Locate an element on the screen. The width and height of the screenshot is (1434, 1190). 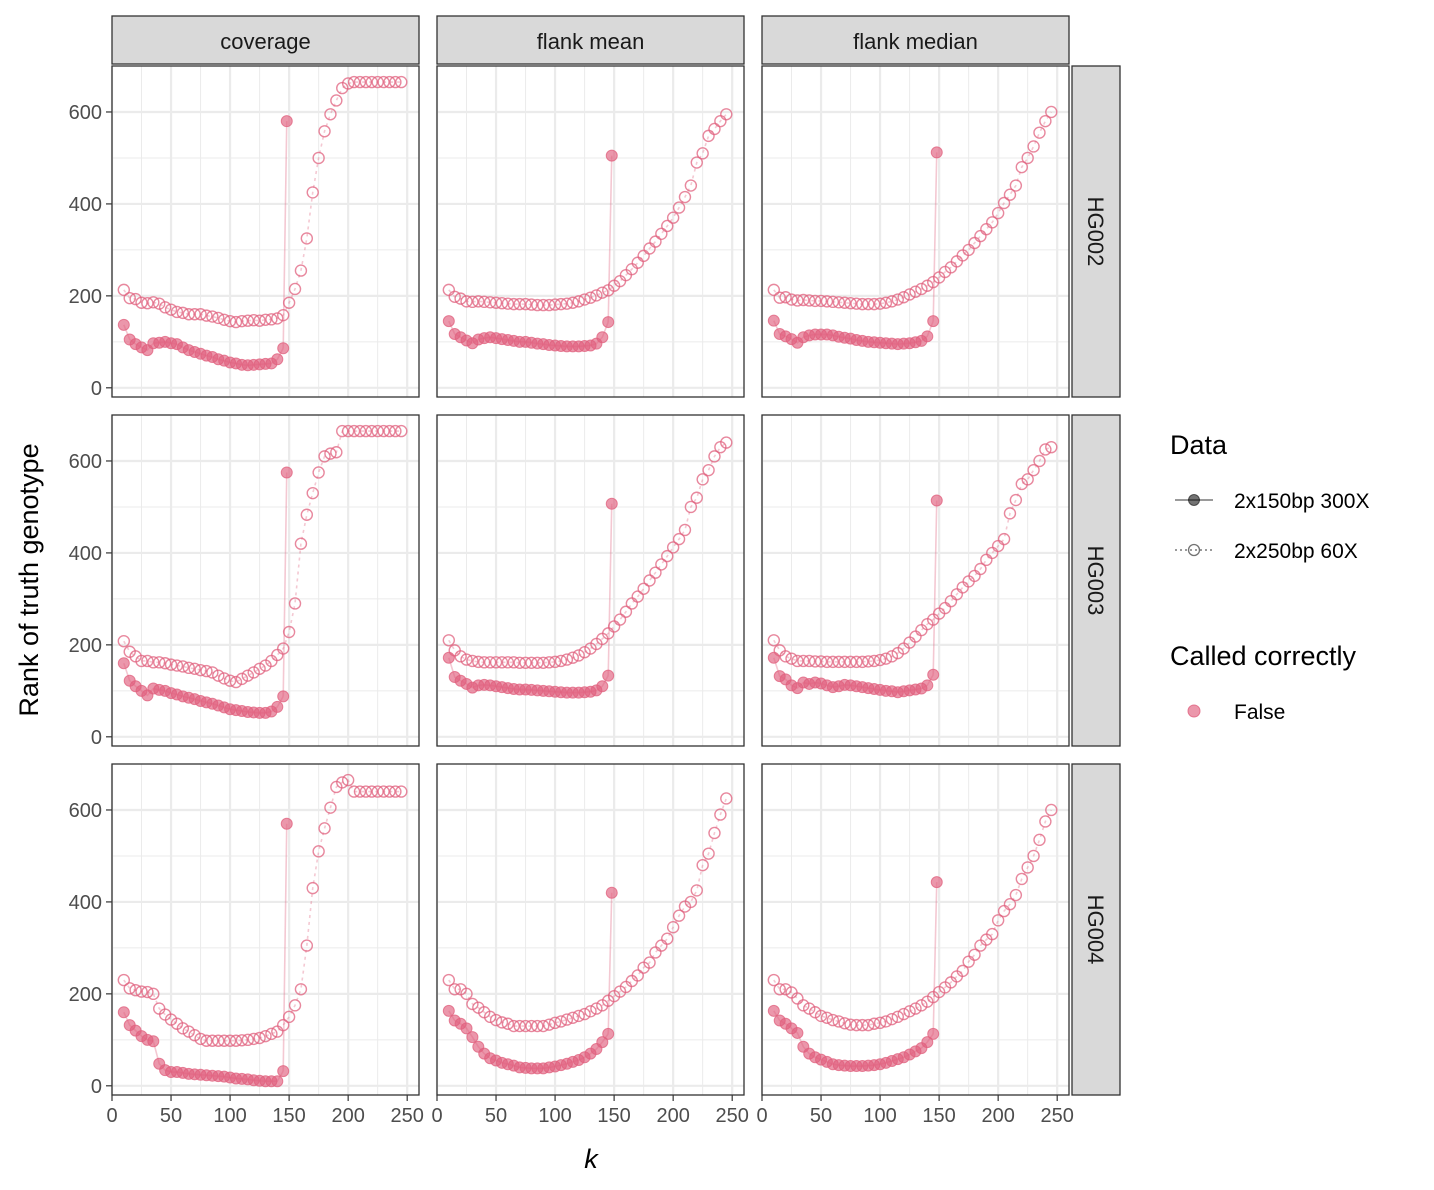
panel-background is located at coordinates (265, 580).